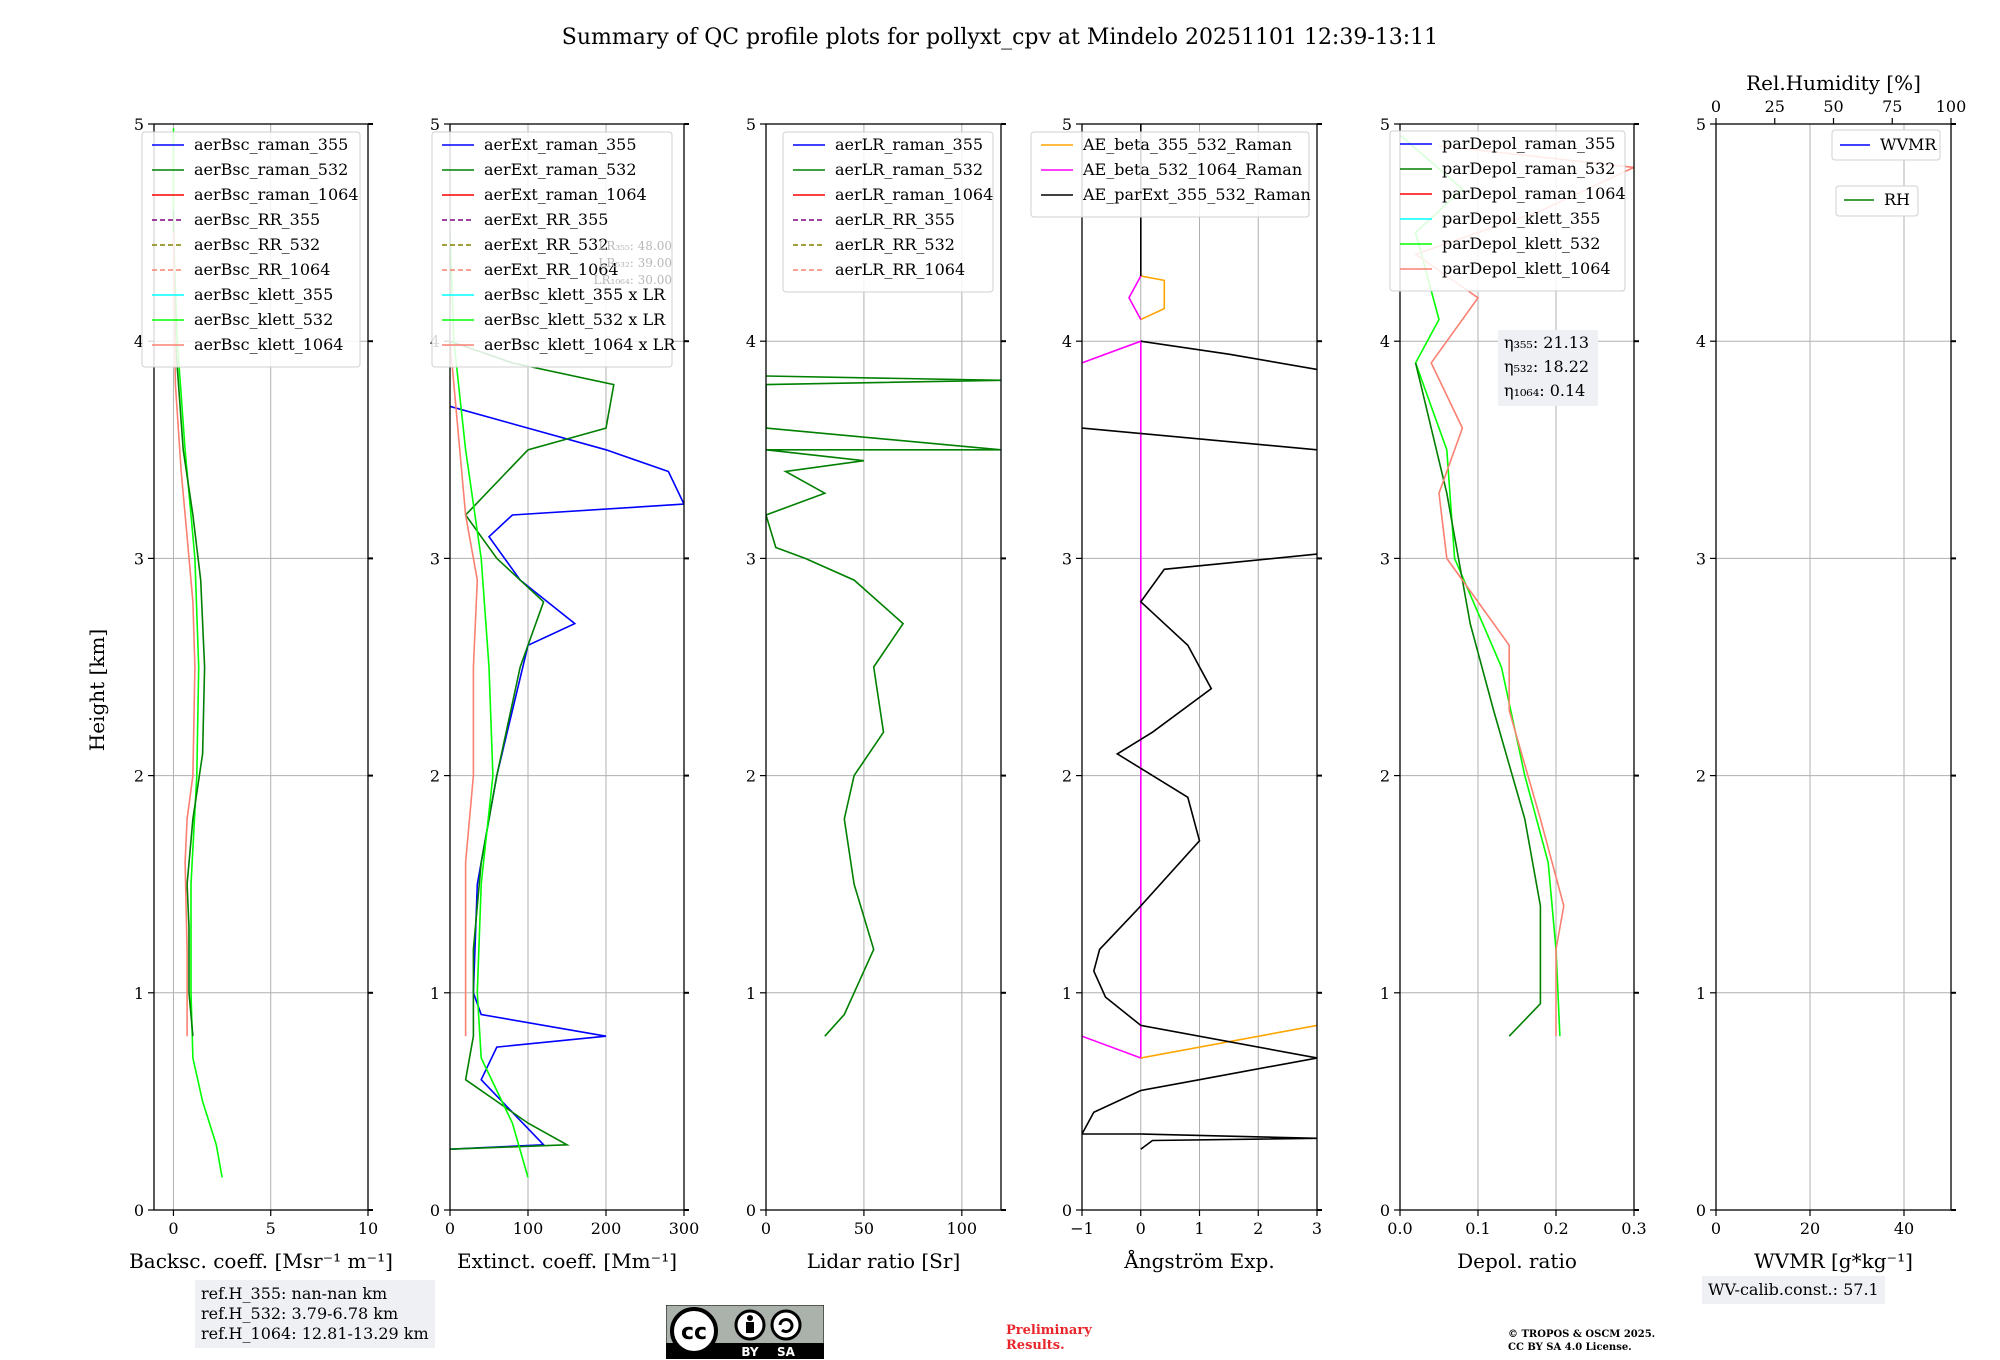  What do you see at coordinates (1082, 1228) in the screenshot?
I see `x-tick-label: −1` at bounding box center [1082, 1228].